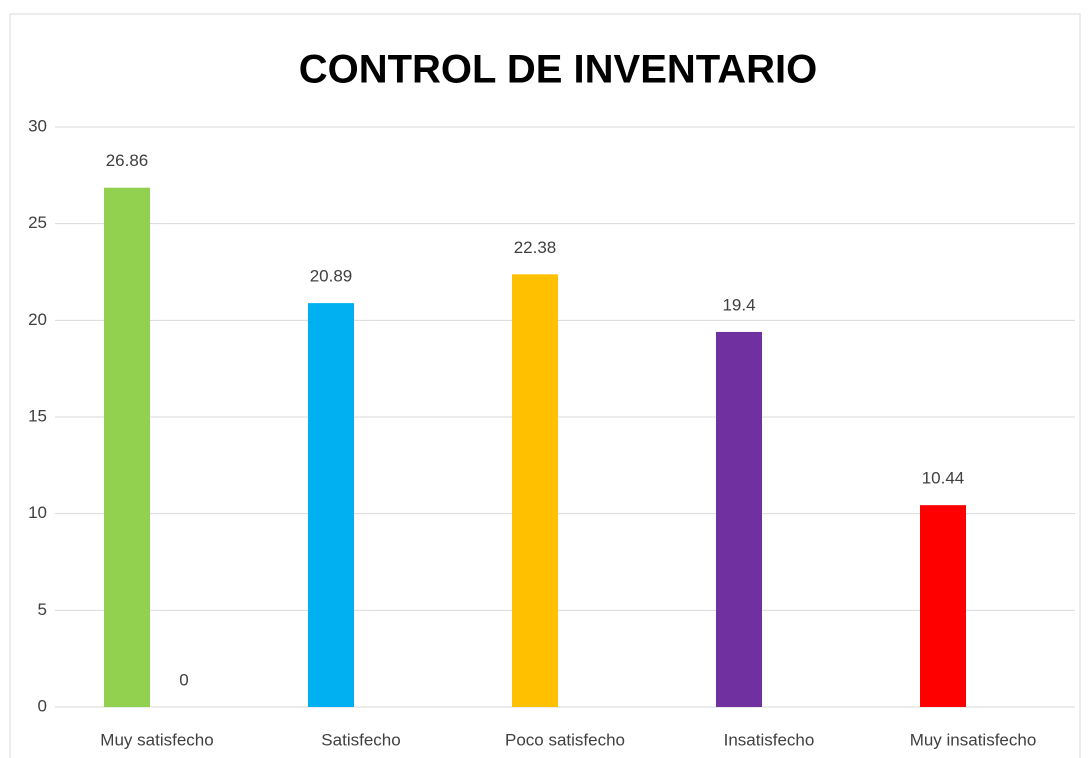 The width and height of the screenshot is (1089, 758). I want to click on x-tick-label: Insatisfecho, so click(769, 739).